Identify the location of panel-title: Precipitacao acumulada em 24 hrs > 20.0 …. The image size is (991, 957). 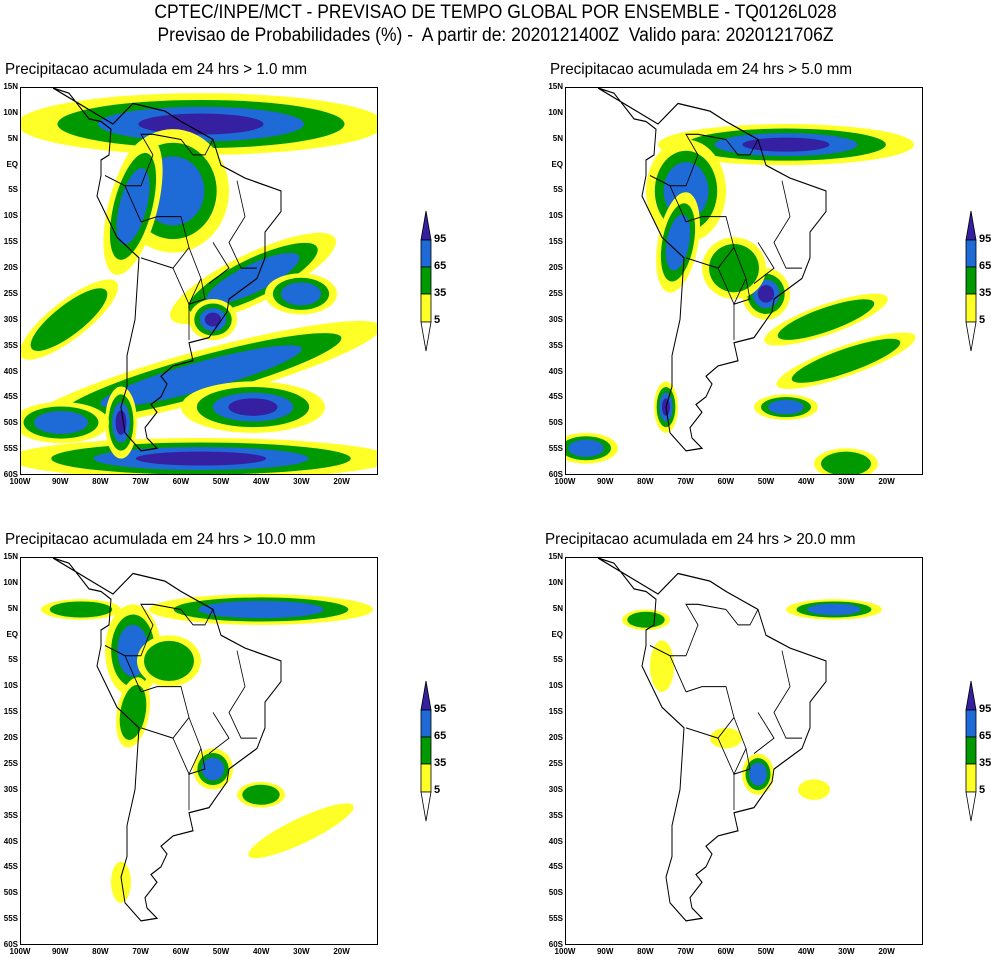
(700, 539).